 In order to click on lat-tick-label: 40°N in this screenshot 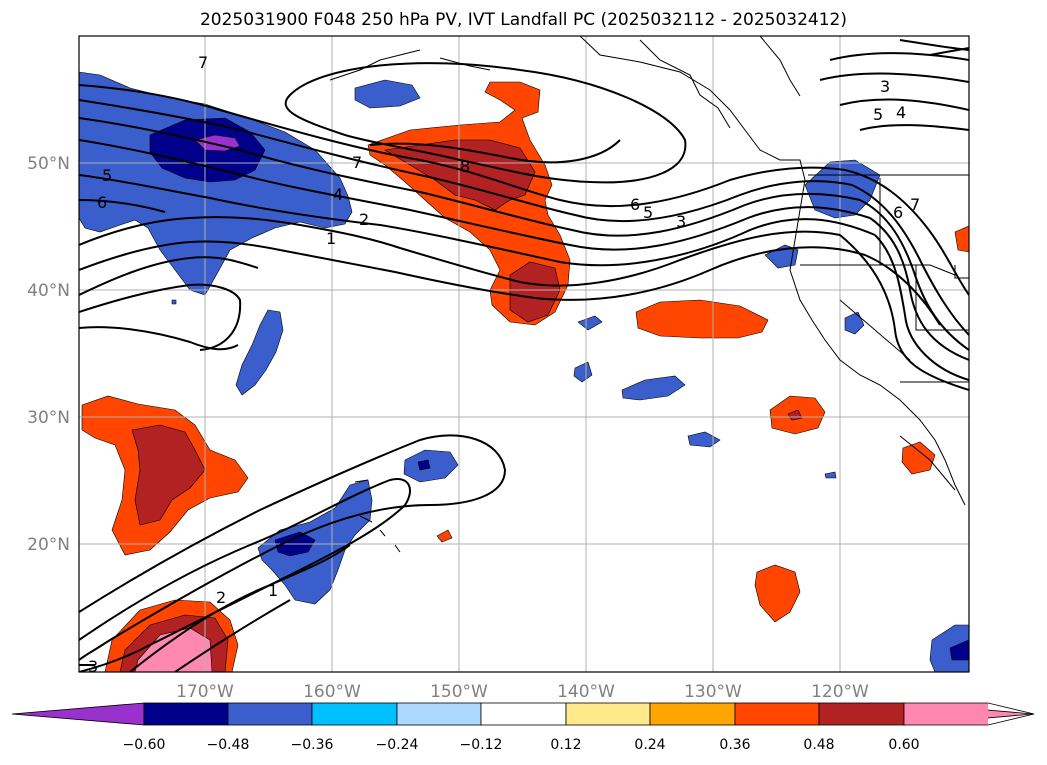, I will do `click(48, 291)`.